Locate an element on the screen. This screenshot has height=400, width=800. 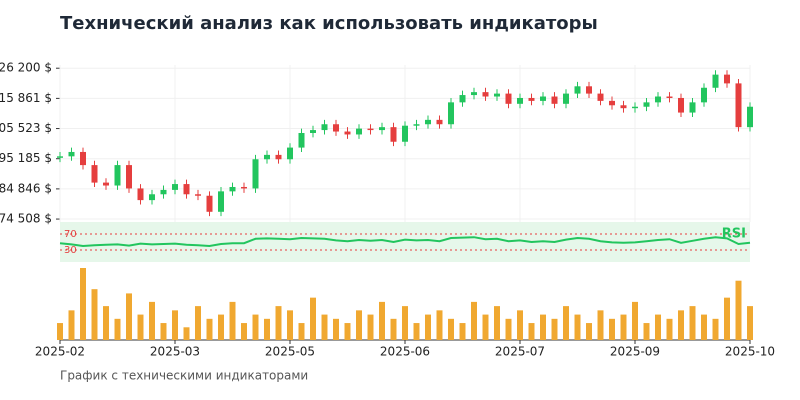
rsi-line is located at coordinates (405, 242).